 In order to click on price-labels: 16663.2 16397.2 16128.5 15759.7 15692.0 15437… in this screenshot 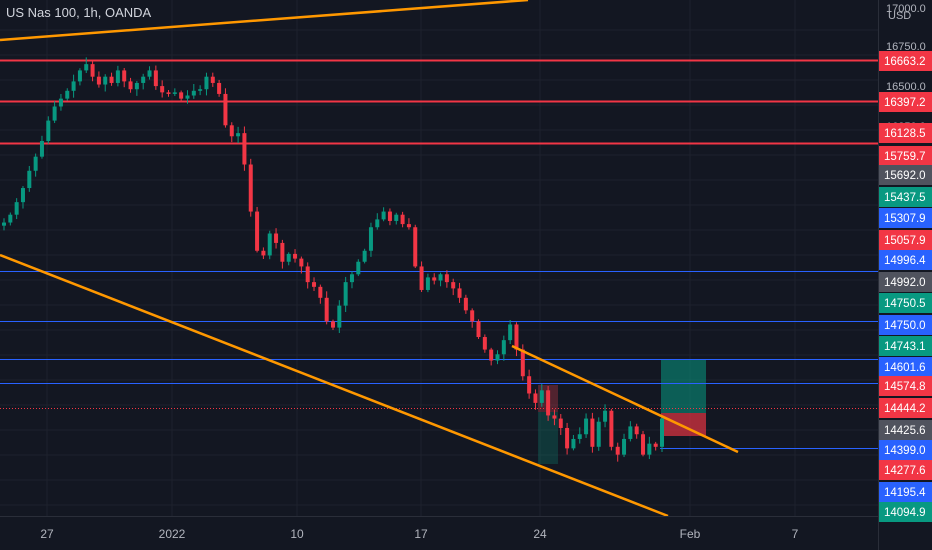, I will do `click(905, 286)`.